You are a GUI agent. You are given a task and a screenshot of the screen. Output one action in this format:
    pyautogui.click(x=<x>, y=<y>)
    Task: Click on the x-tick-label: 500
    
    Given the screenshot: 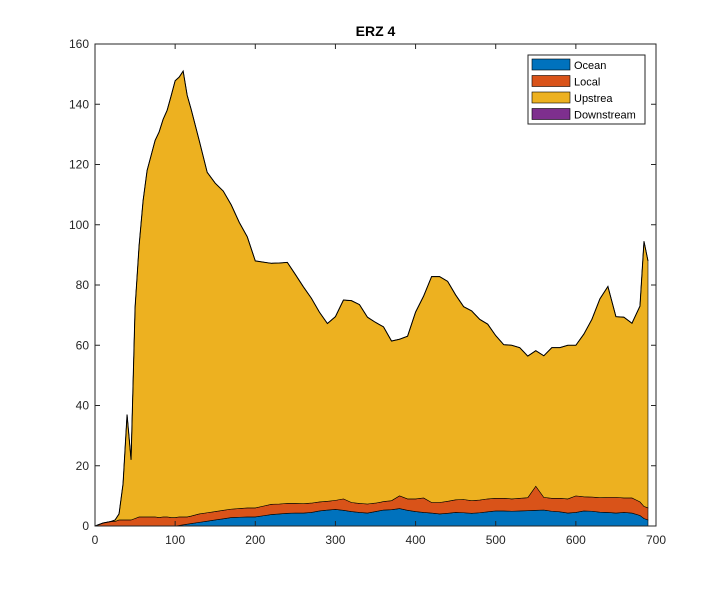 What is the action you would take?
    pyautogui.click(x=496, y=540)
    